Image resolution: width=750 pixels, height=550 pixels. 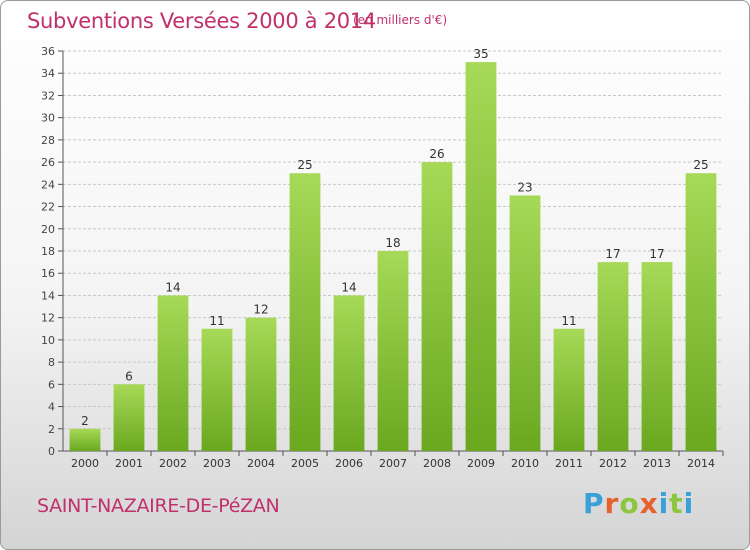 What do you see at coordinates (51, 362) in the screenshot?
I see `y-tick-label: 8` at bounding box center [51, 362].